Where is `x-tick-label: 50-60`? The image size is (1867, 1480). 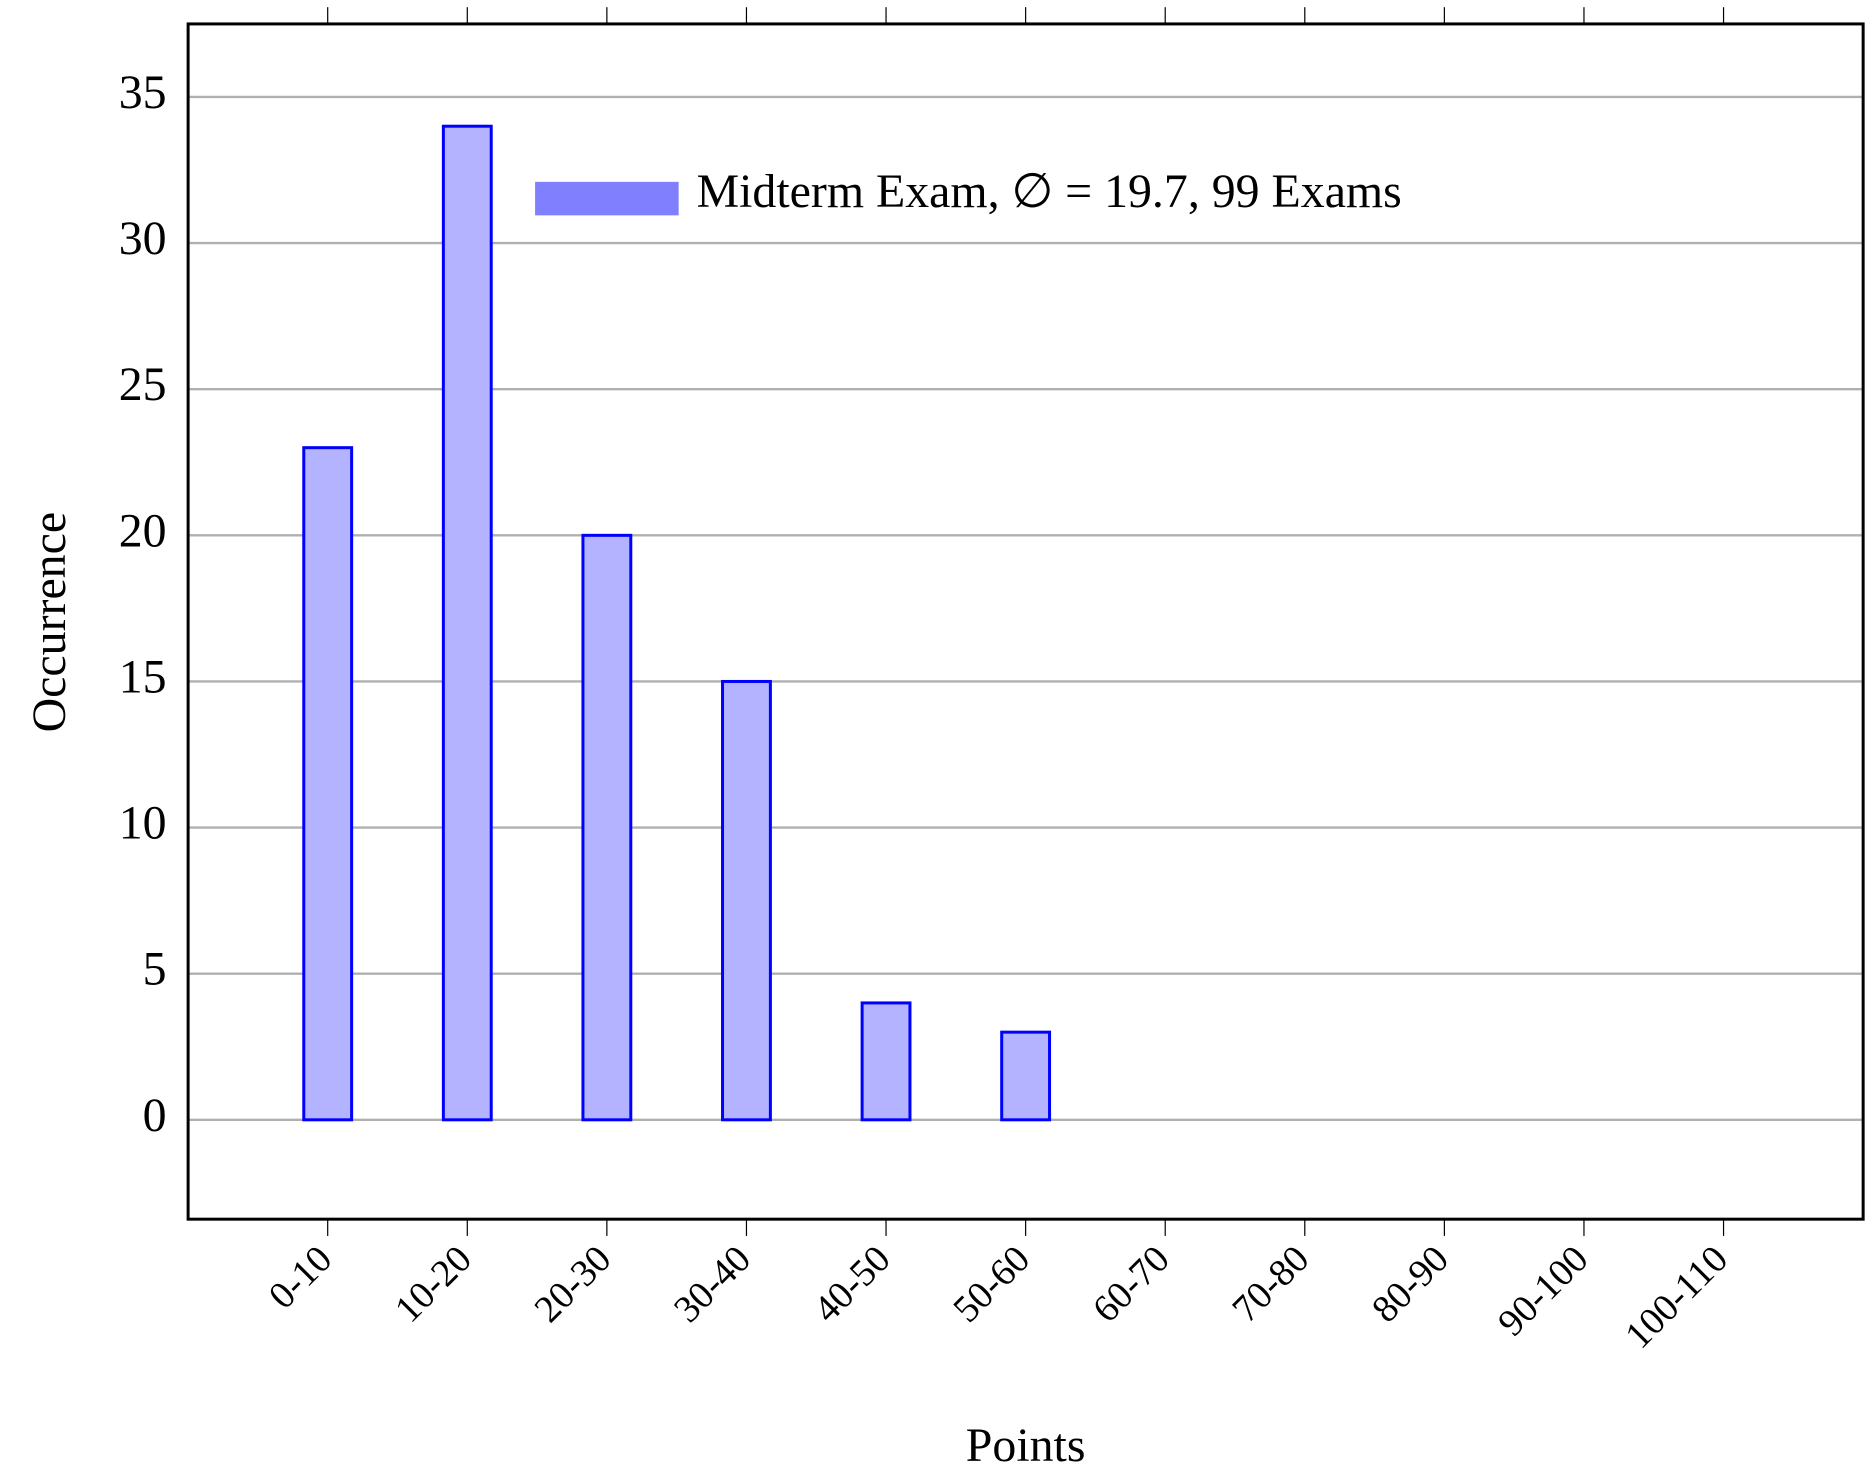
x-tick-label: 50-60 is located at coordinates (991, 1284).